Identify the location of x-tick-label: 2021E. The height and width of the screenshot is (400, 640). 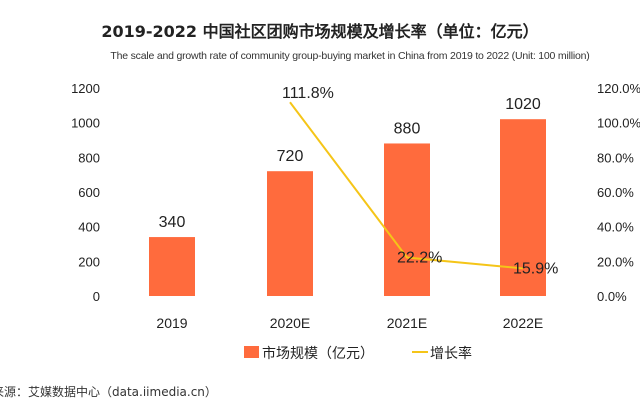
(407, 323).